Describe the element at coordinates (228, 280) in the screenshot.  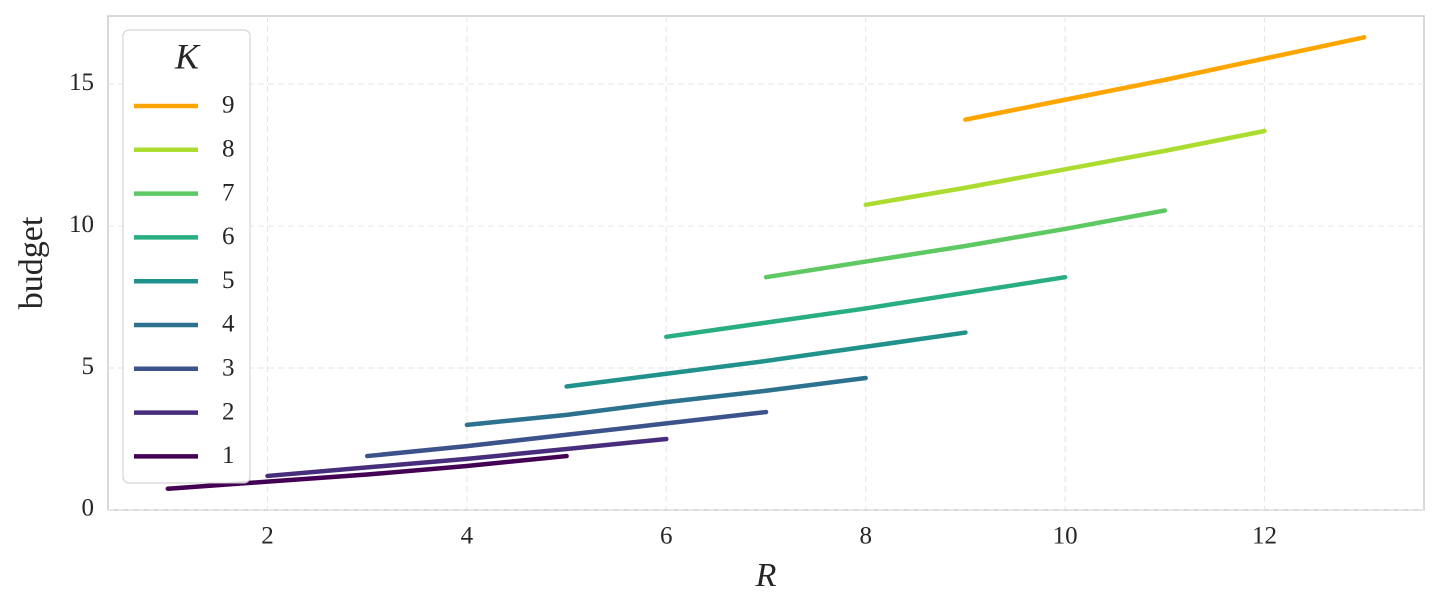
I see `legend-label: 5` at that location.